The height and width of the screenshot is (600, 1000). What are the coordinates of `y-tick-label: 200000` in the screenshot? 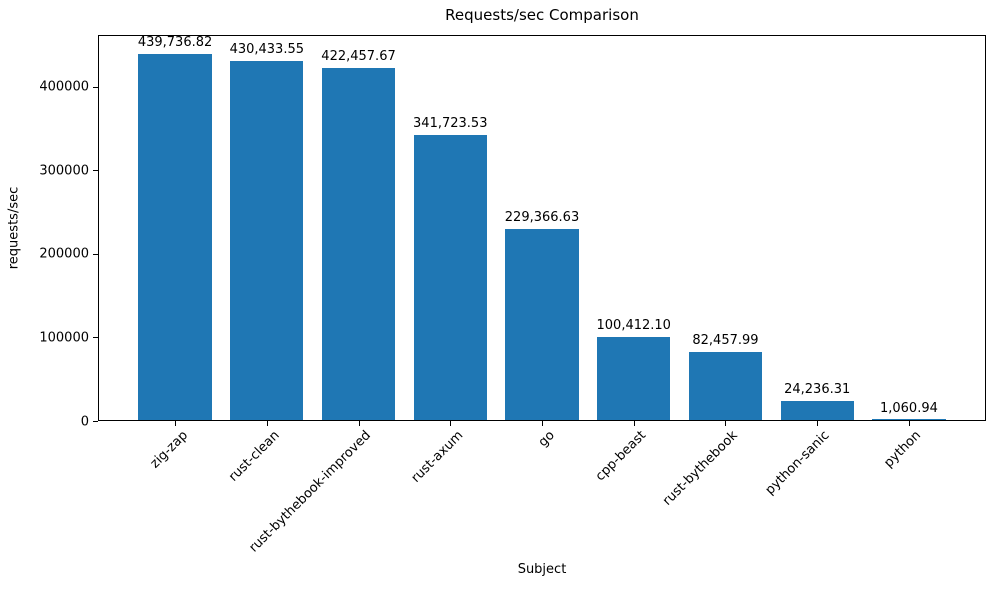 It's located at (64, 254).